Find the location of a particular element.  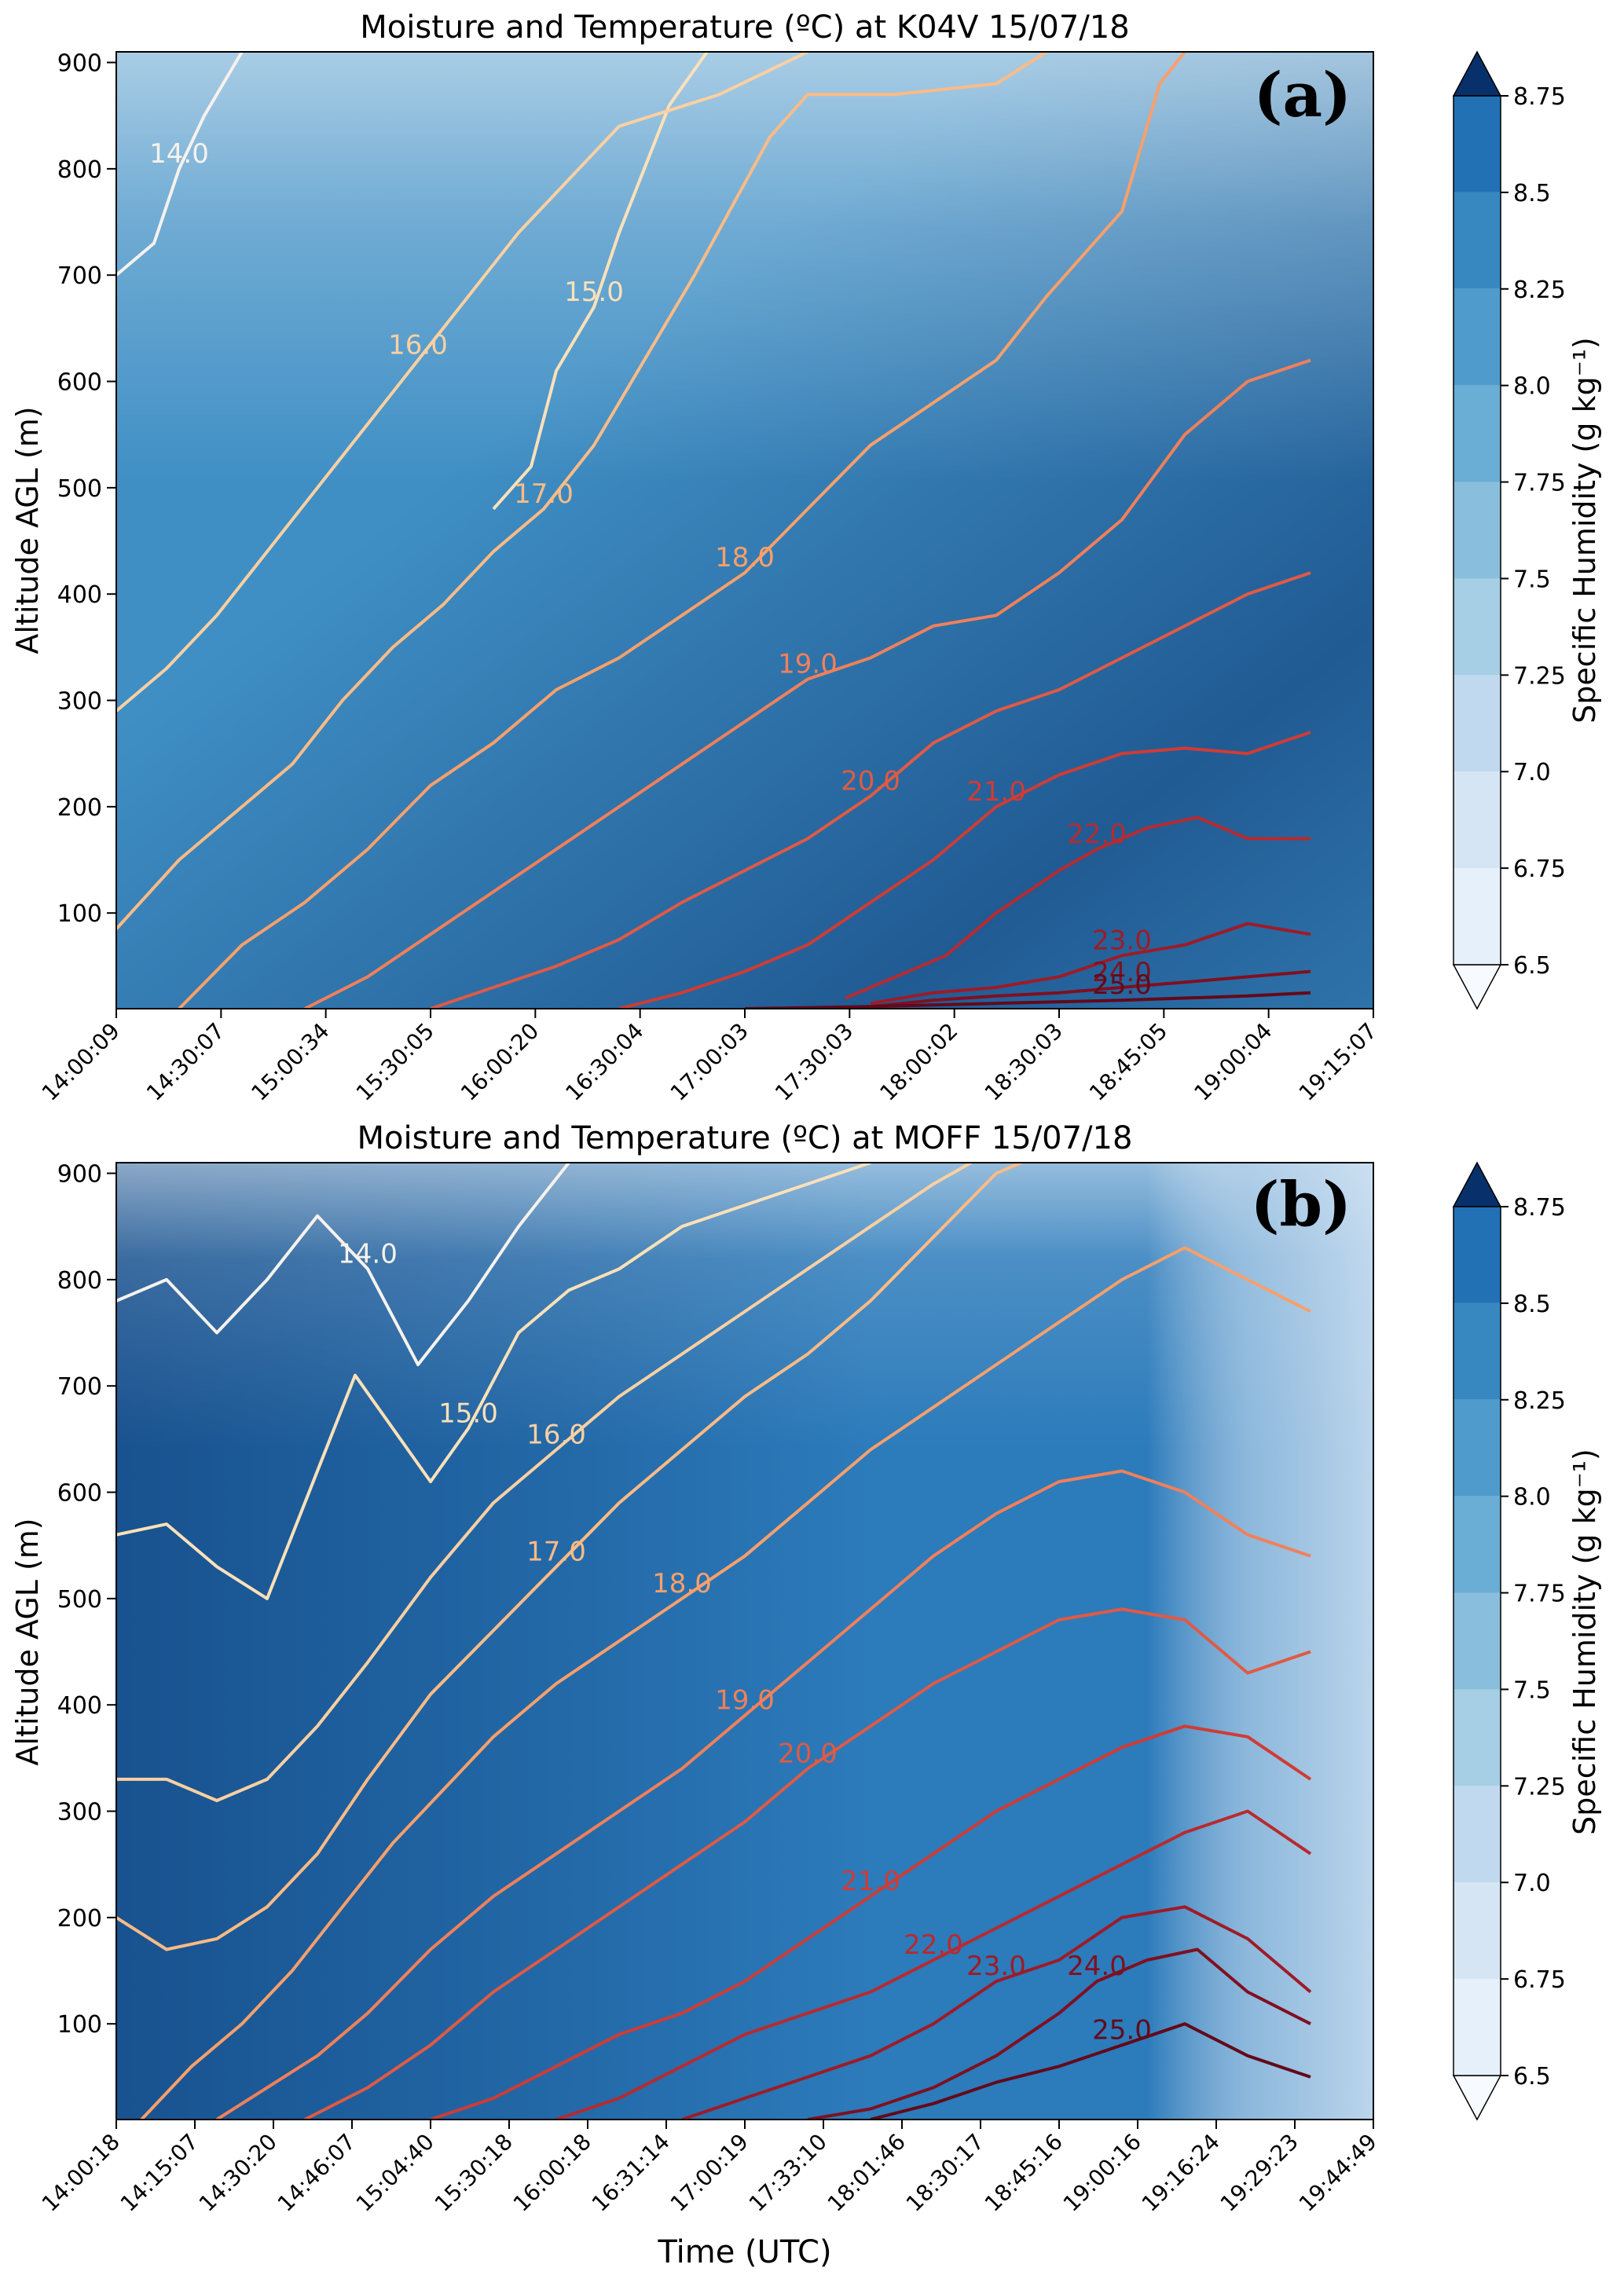

y-tick-label: 100 is located at coordinates (79, 2025).